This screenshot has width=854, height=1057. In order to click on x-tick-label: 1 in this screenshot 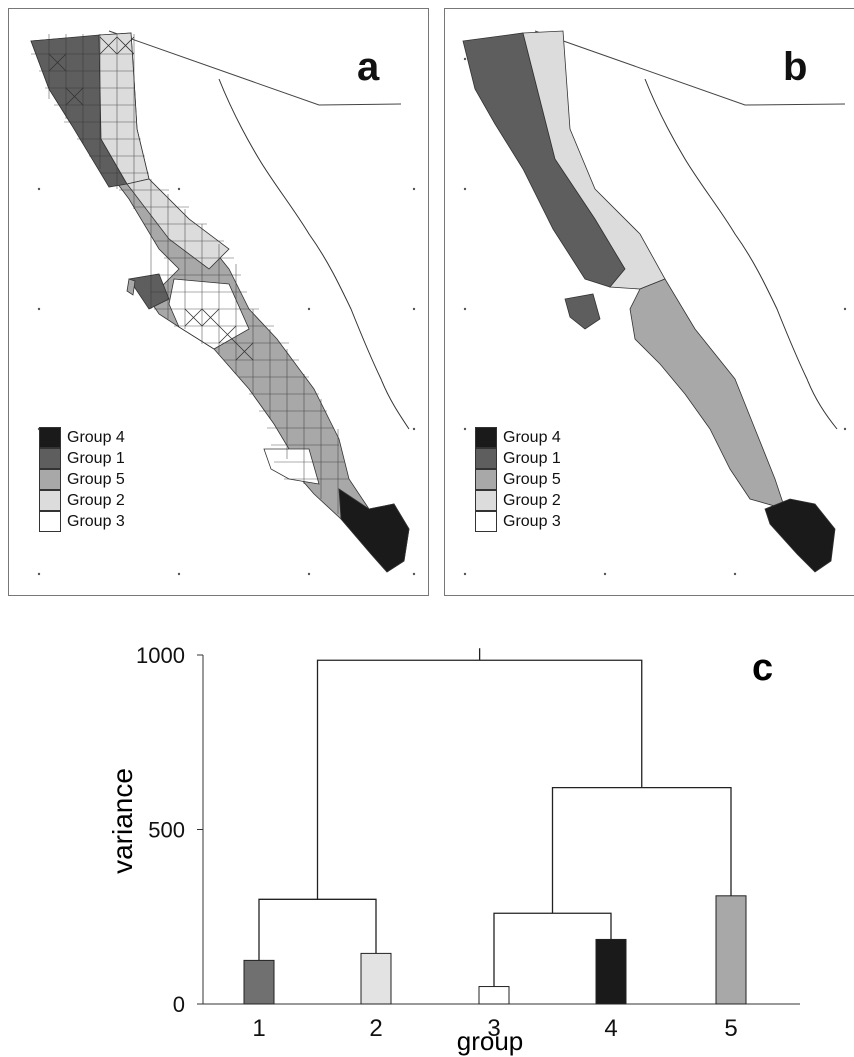, I will do `click(258, 1028)`.